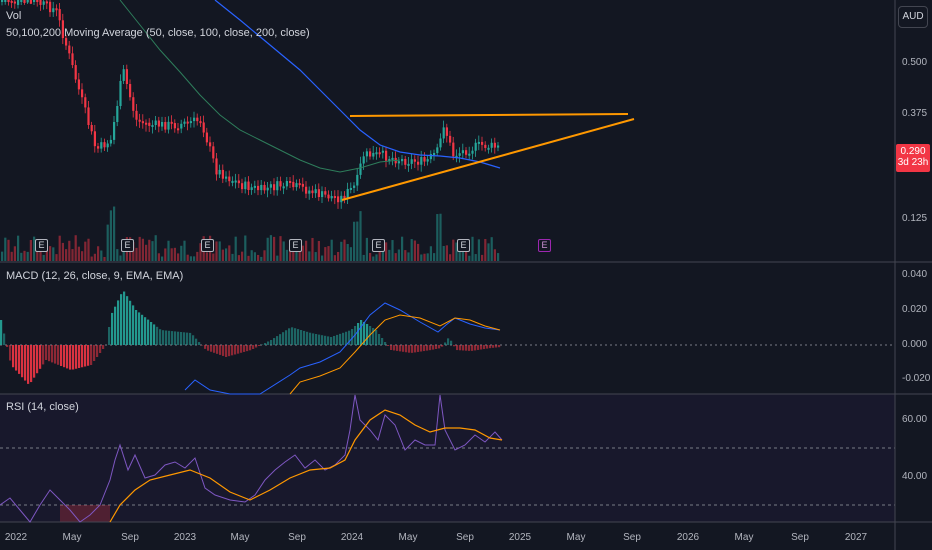 The width and height of the screenshot is (932, 550). I want to click on date-tick: 2022, so click(16, 537).